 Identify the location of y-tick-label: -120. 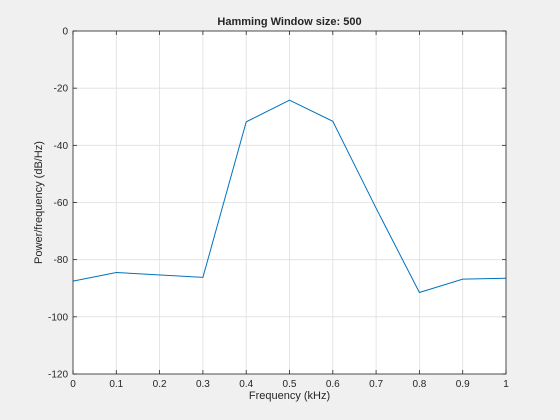
(58, 375).